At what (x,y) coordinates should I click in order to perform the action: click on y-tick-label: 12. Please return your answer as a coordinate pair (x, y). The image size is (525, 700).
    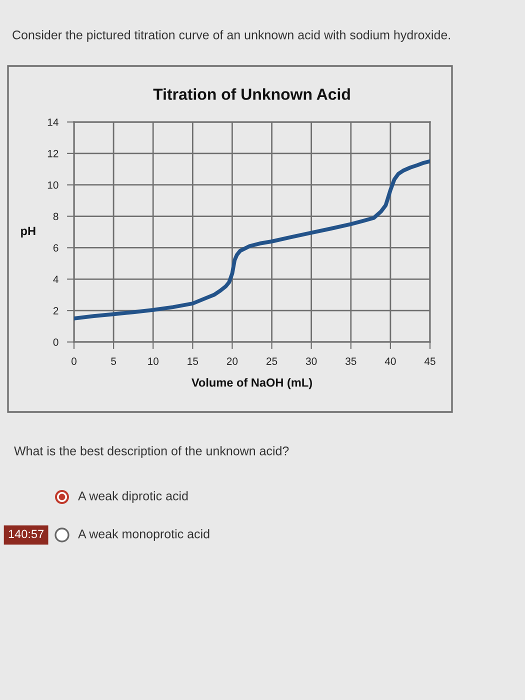
    Looking at the image, I should click on (53, 154).